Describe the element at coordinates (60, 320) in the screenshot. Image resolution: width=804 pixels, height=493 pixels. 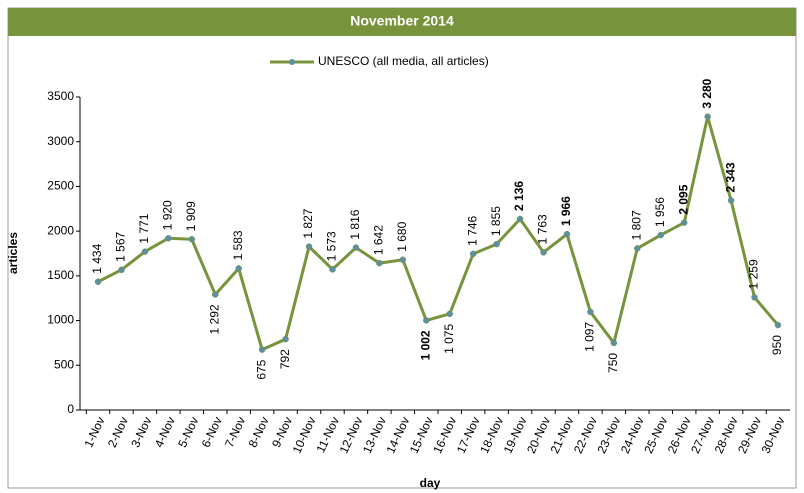
I see `y-tick-label: 1000` at that location.